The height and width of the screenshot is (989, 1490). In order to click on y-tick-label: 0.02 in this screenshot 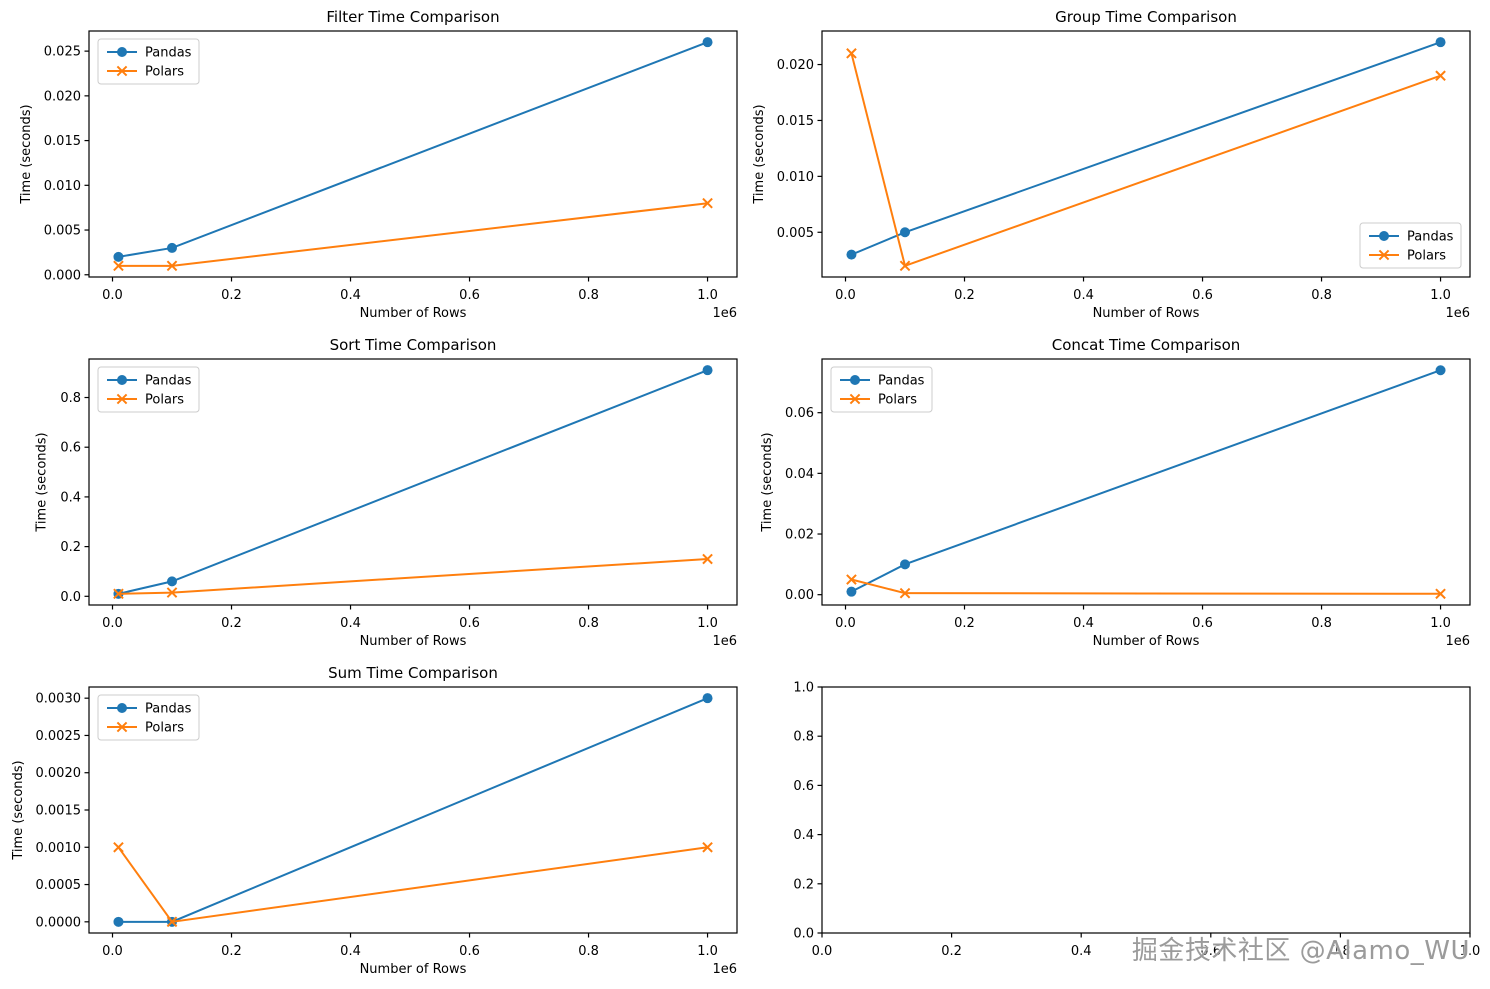, I will do `click(799, 535)`.